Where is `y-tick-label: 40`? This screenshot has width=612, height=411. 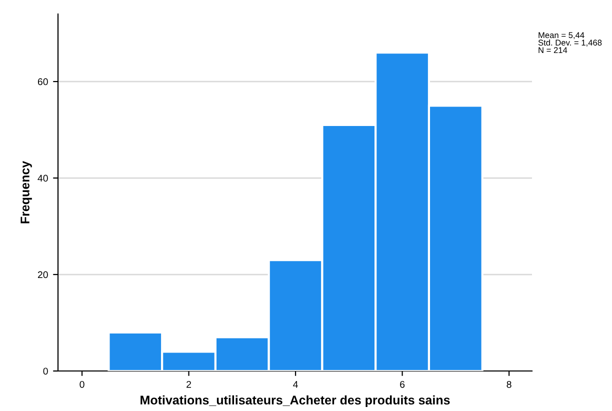 y-tick-label: 40 is located at coordinates (43, 178).